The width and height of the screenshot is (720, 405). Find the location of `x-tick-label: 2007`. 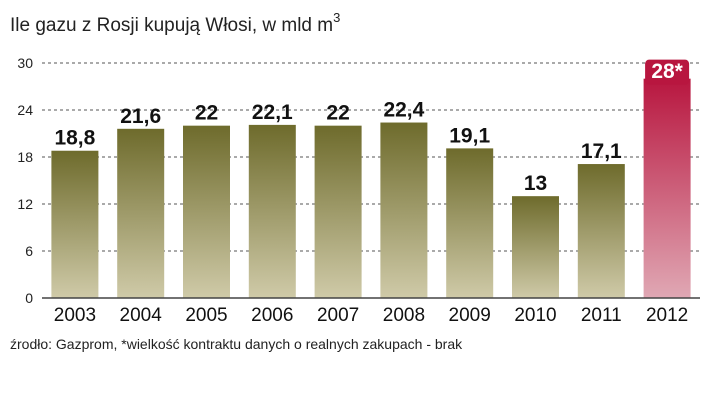

x-tick-label: 2007 is located at coordinates (338, 315).